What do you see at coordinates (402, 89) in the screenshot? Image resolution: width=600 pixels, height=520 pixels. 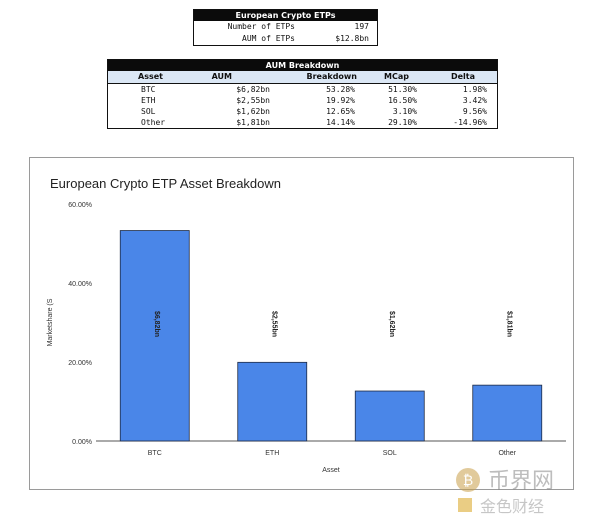 I see `table-cell: 51.30%` at bounding box center [402, 89].